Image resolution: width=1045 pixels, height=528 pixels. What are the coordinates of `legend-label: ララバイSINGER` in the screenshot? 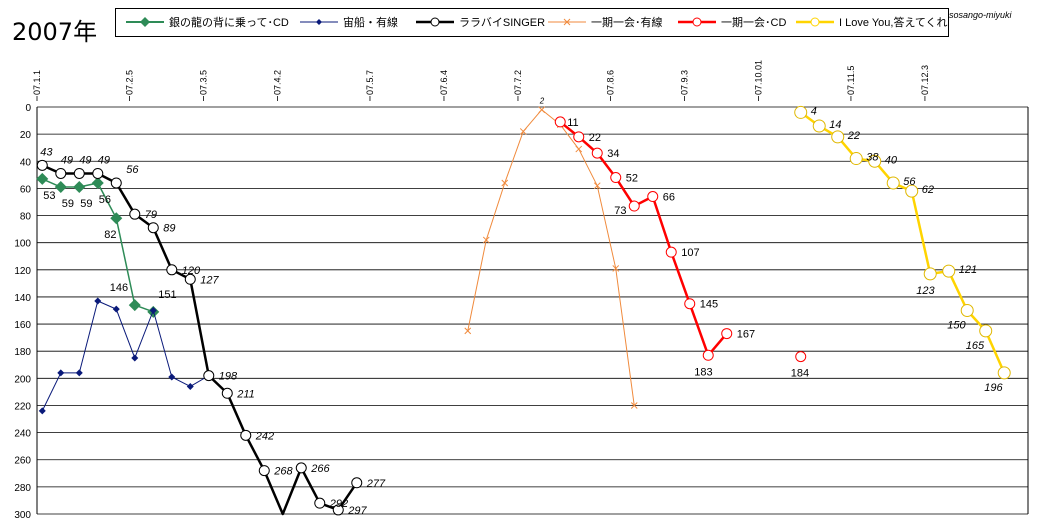 It's located at (502, 23).